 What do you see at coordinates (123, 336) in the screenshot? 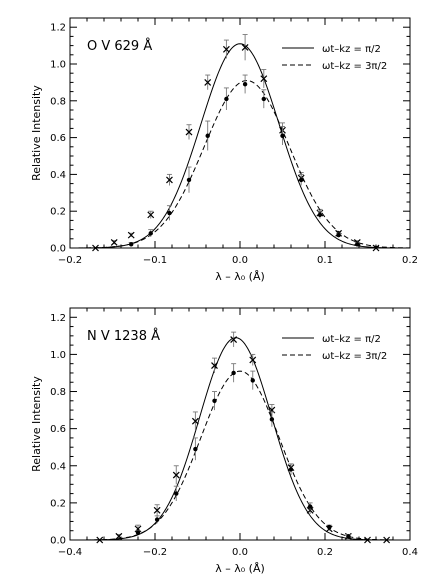
I see `panel-title: N V 1238 Å` at bounding box center [123, 336].